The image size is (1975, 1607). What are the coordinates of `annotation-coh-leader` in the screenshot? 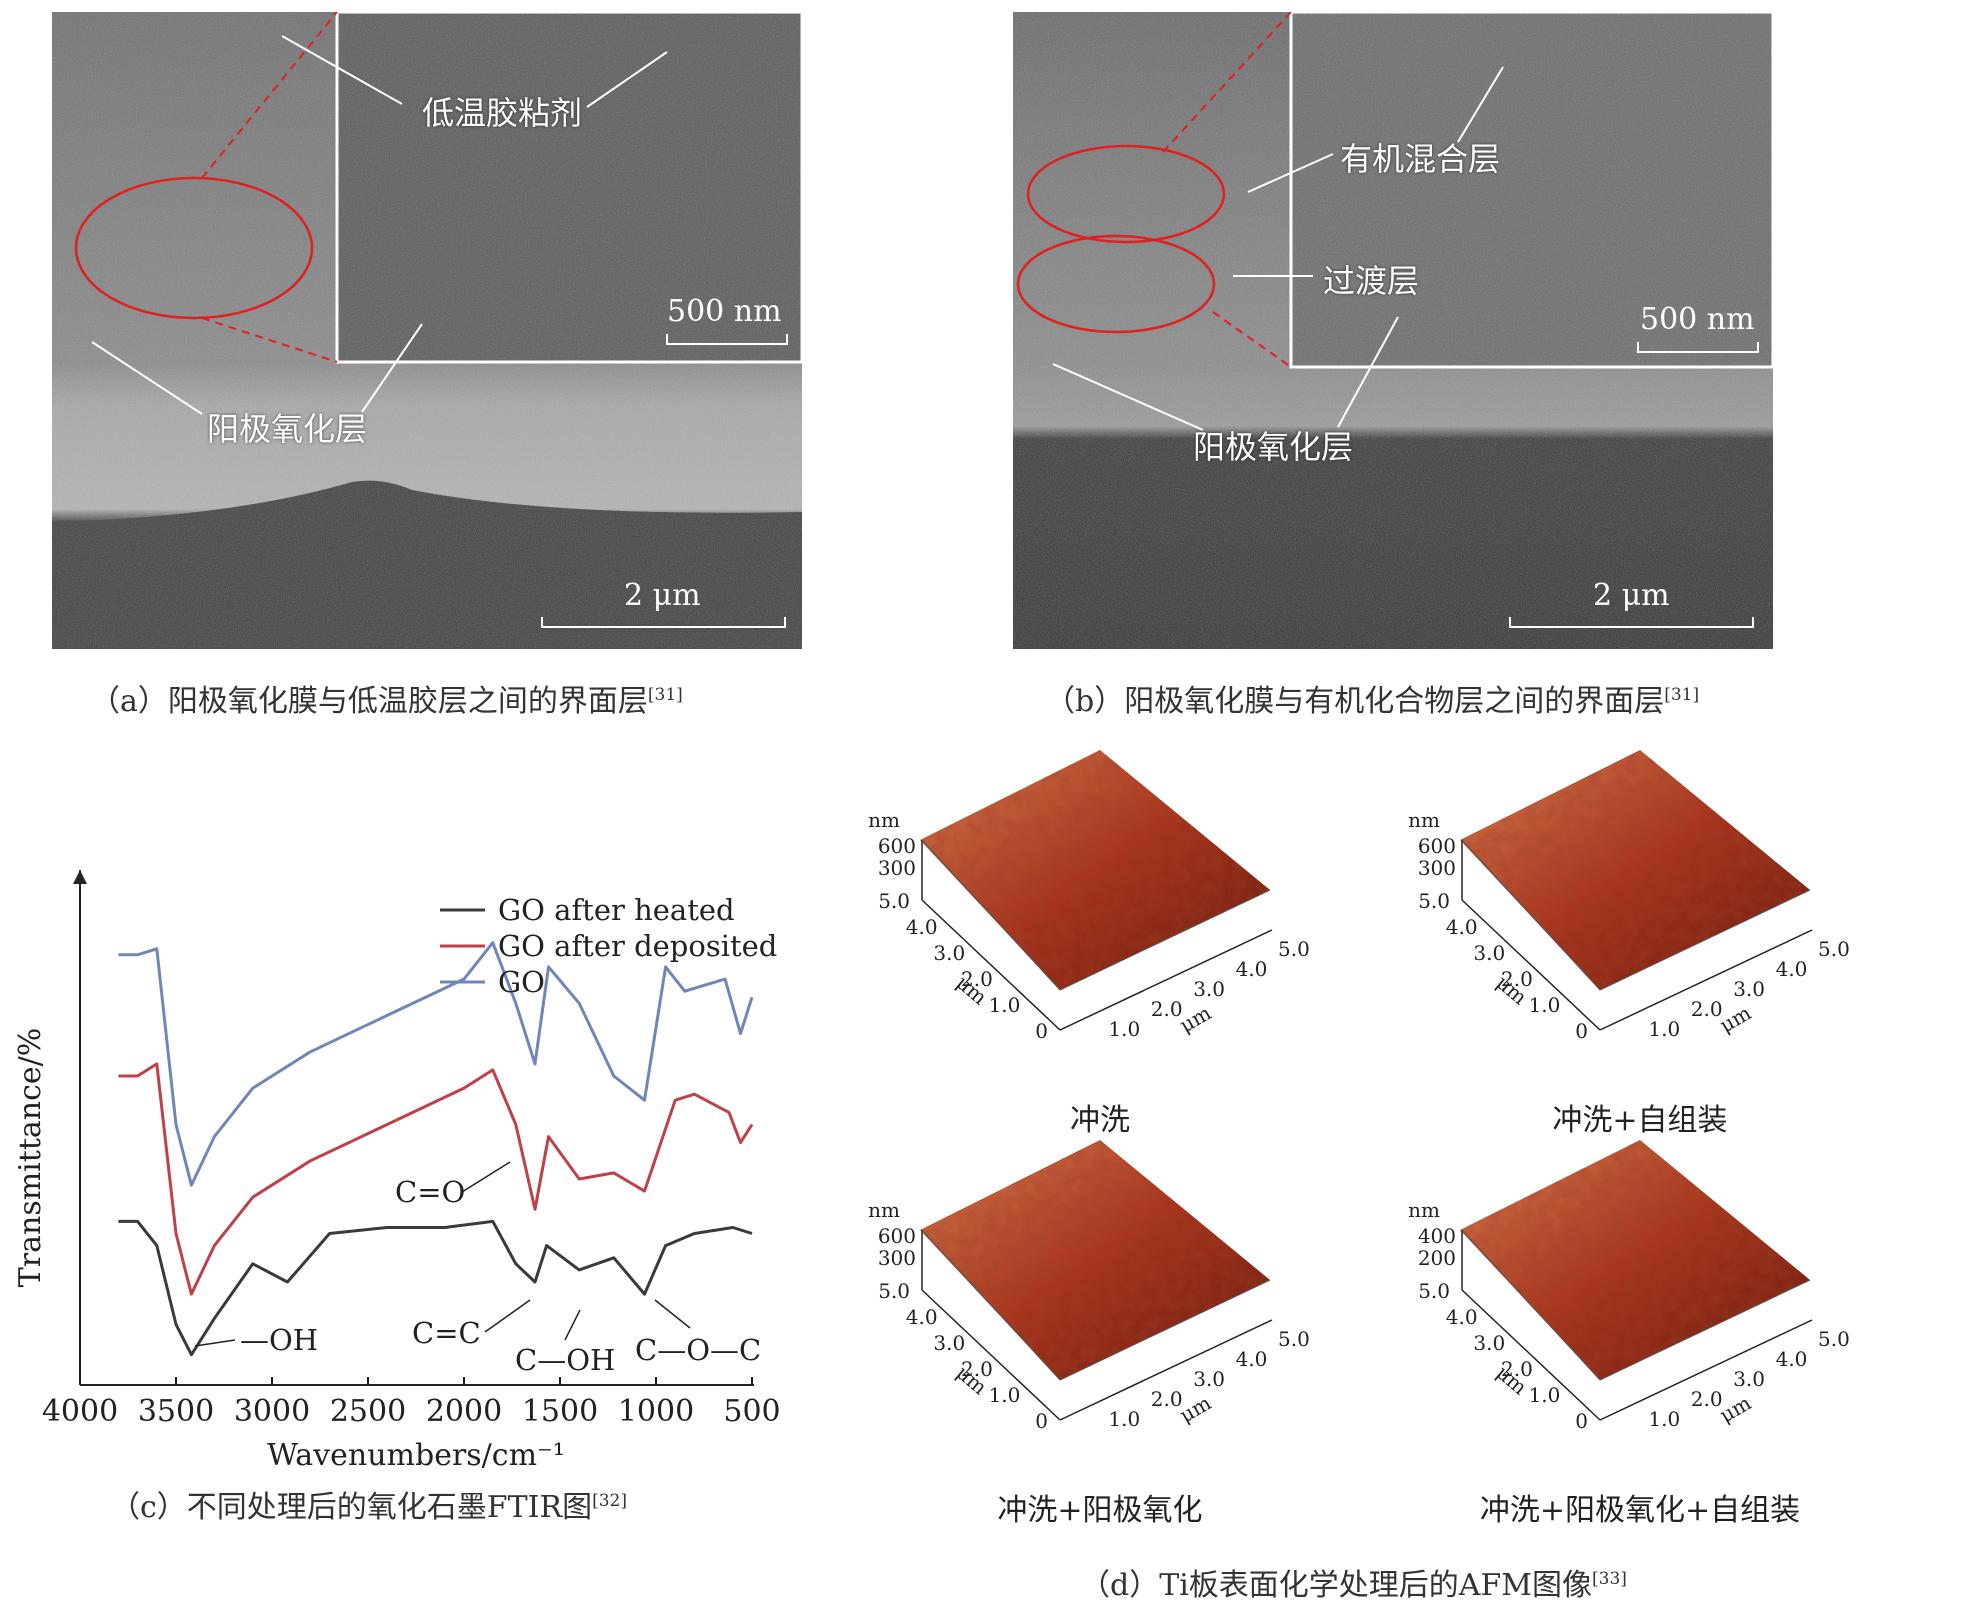 It's located at (572, 1325).